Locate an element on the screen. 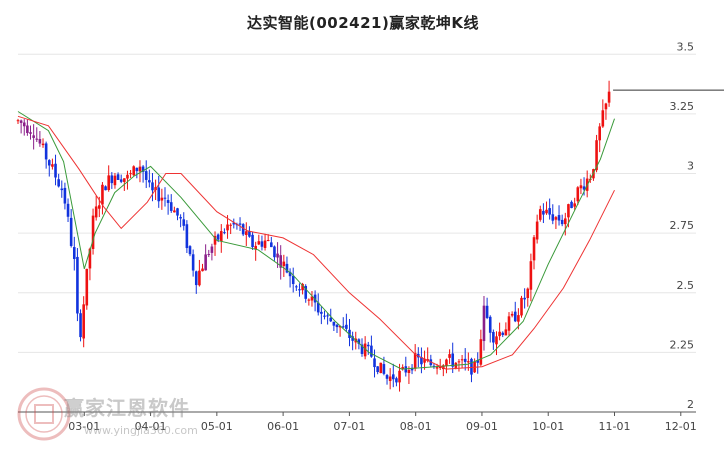 The width and height of the screenshot is (726, 450). y-tick-label: 3.25 is located at coordinates (682, 106).